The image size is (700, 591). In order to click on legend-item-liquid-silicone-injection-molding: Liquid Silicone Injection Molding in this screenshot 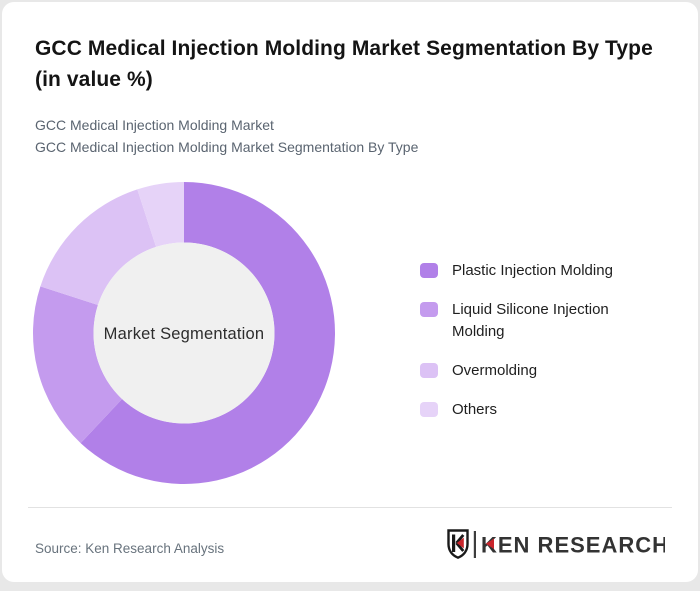, I will do `click(540, 321)`.